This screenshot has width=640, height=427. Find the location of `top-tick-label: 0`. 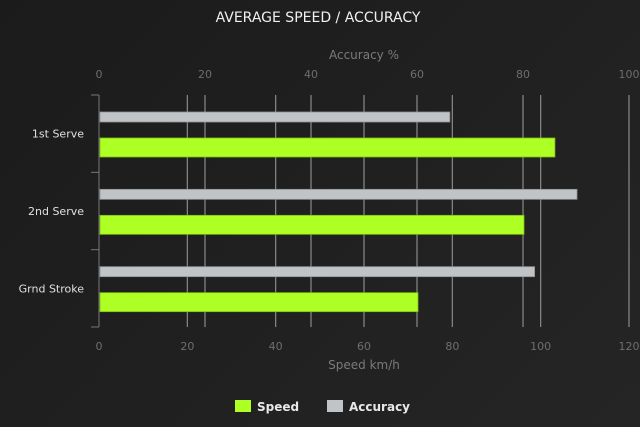

top-tick-label: 0 is located at coordinates (99, 74).